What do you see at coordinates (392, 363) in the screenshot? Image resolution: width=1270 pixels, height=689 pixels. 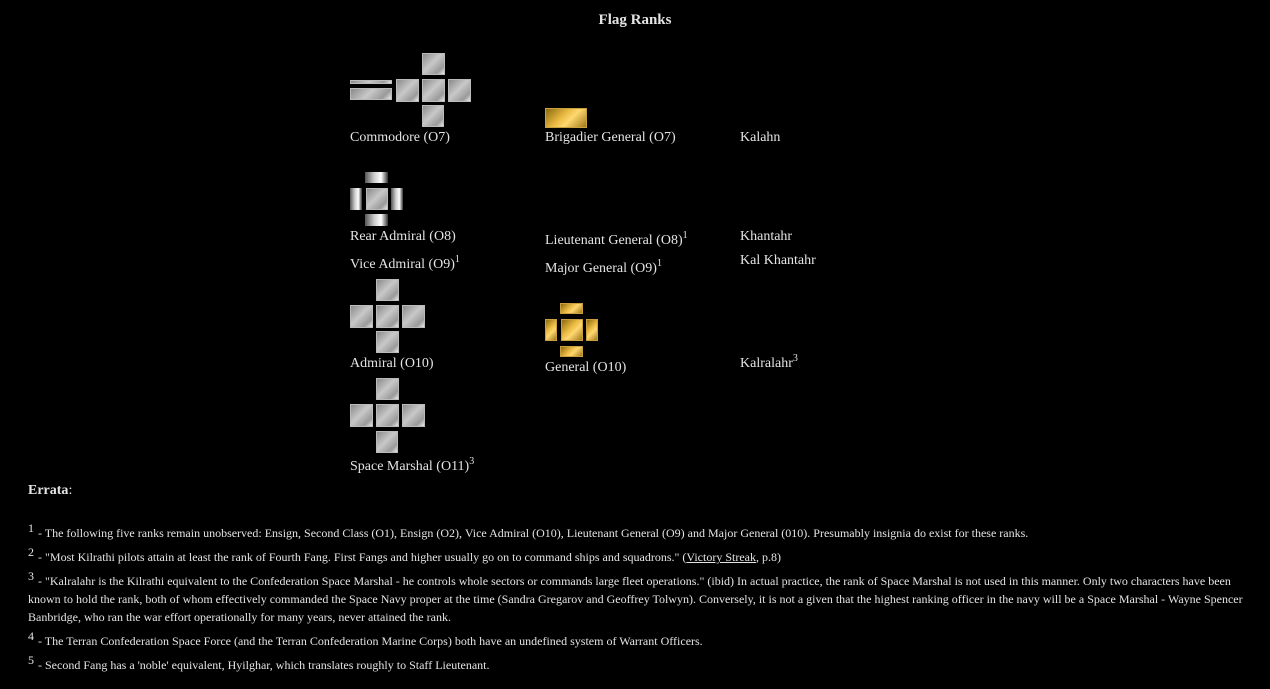 I see `rank-admiral: Admiral (O10)` at bounding box center [392, 363].